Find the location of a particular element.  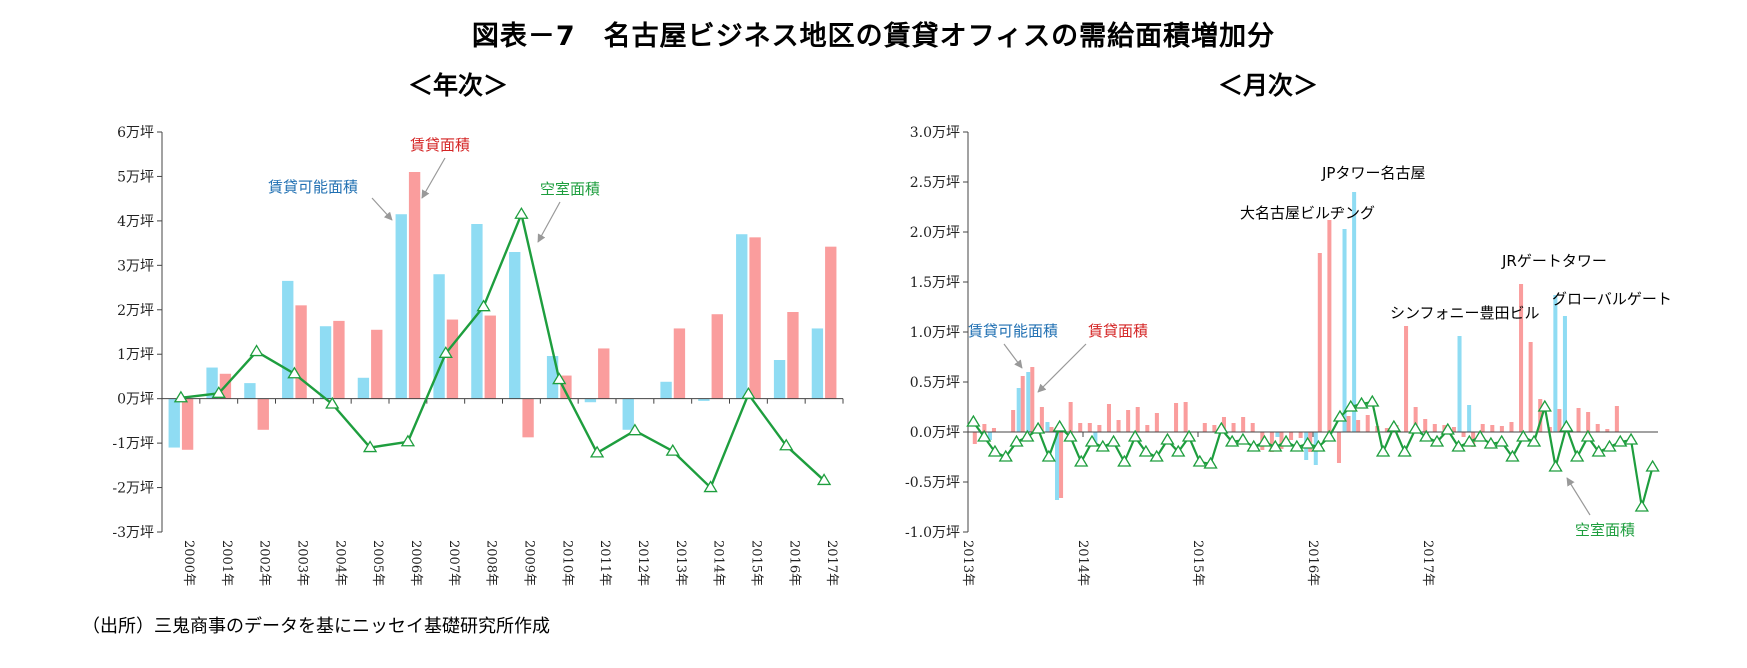

monthly-x-tick-label: 2014年 is located at coordinates (1082, 563).